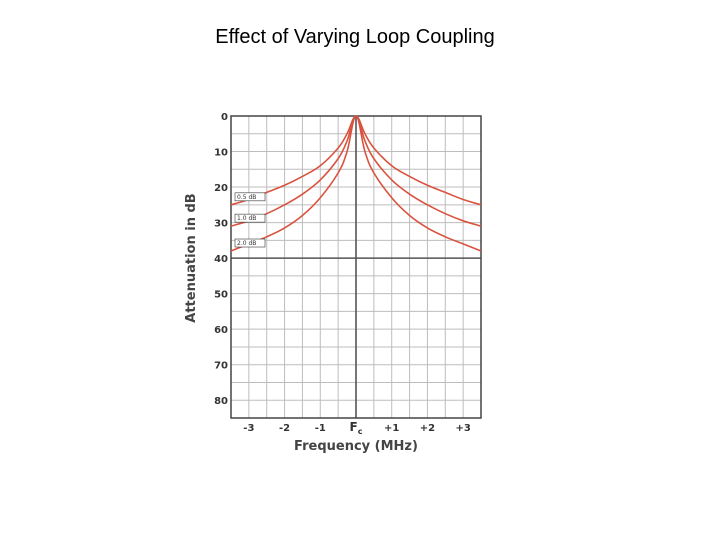  I want to click on y-tick-label: 70, so click(221, 366).